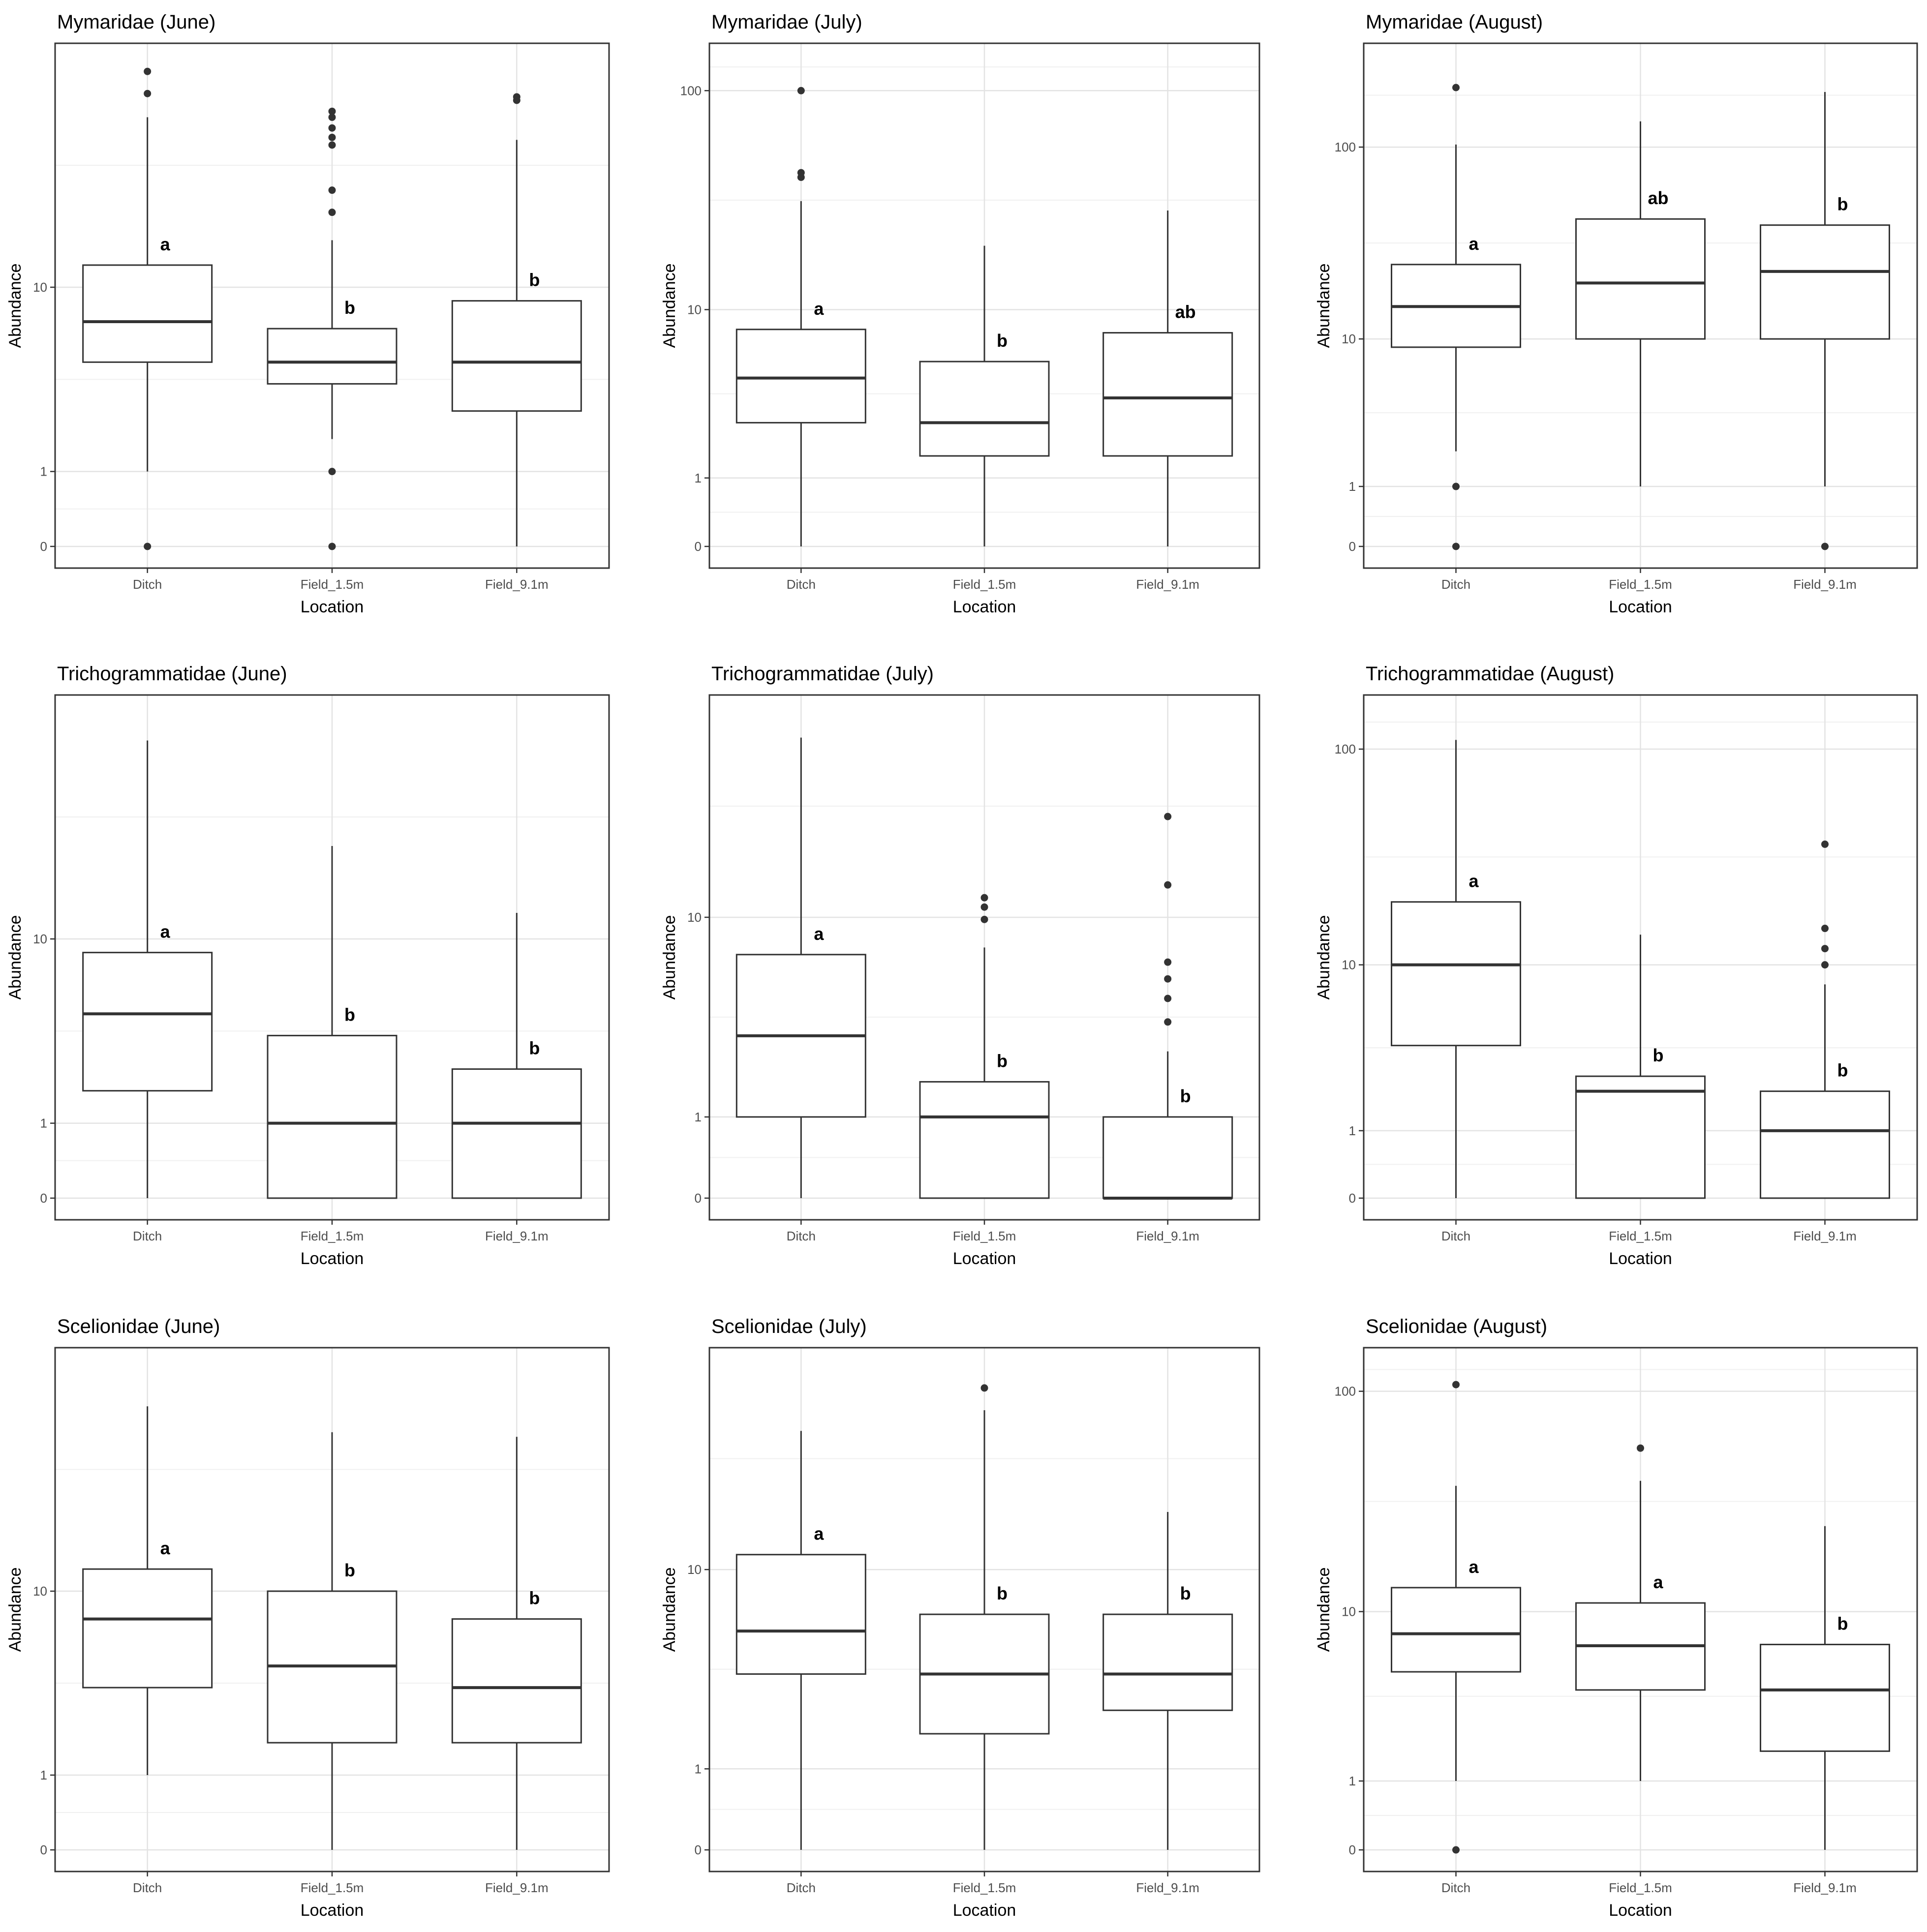 This screenshot has height=1932, width=1927. Describe the element at coordinates (1640, 1612) in the screenshot. I see `box-field-1-5m: a` at that location.